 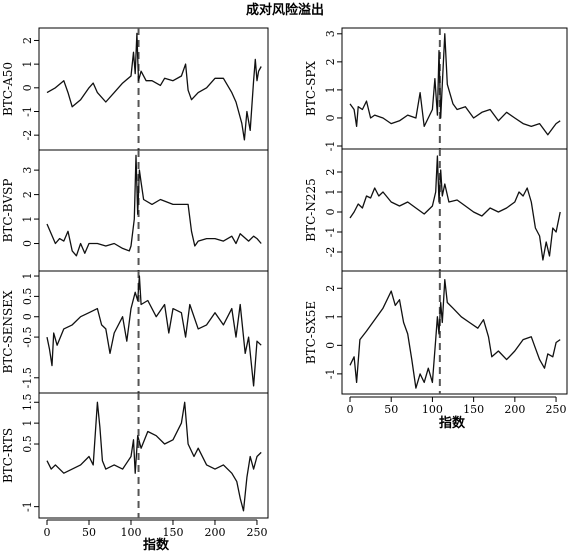 What do you see at coordinates (8, 211) in the screenshot?
I see `y-axis-label: BTC-BVSP` at bounding box center [8, 211].